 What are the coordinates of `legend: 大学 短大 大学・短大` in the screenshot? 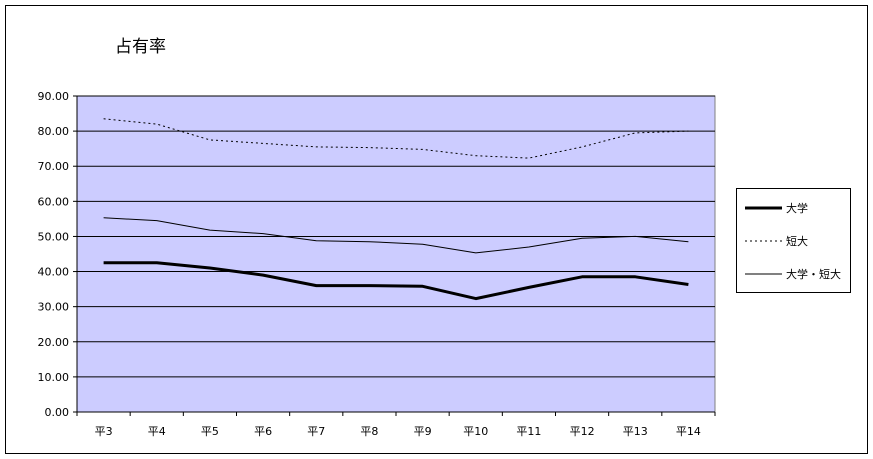 It's located at (793, 240).